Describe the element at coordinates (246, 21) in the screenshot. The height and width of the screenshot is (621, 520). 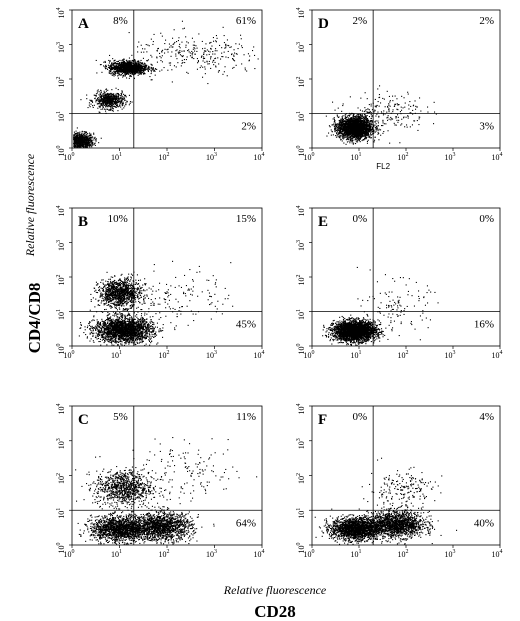
I see `quadrant-upper-right-pct: 61%` at that location.